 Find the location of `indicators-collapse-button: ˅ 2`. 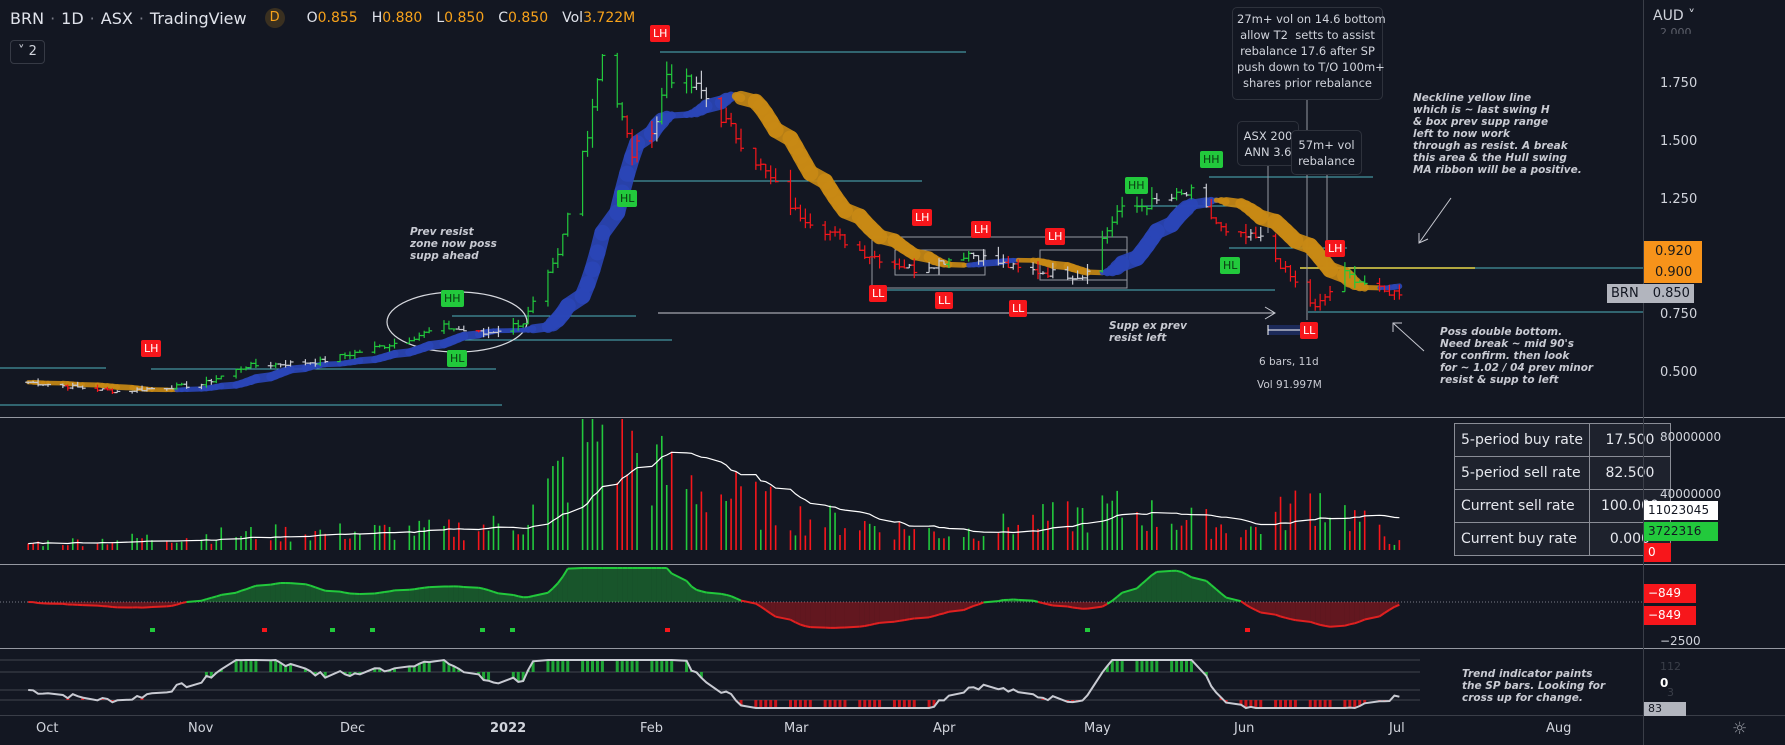

indicators-collapse-button: ˅ 2 is located at coordinates (27, 52).